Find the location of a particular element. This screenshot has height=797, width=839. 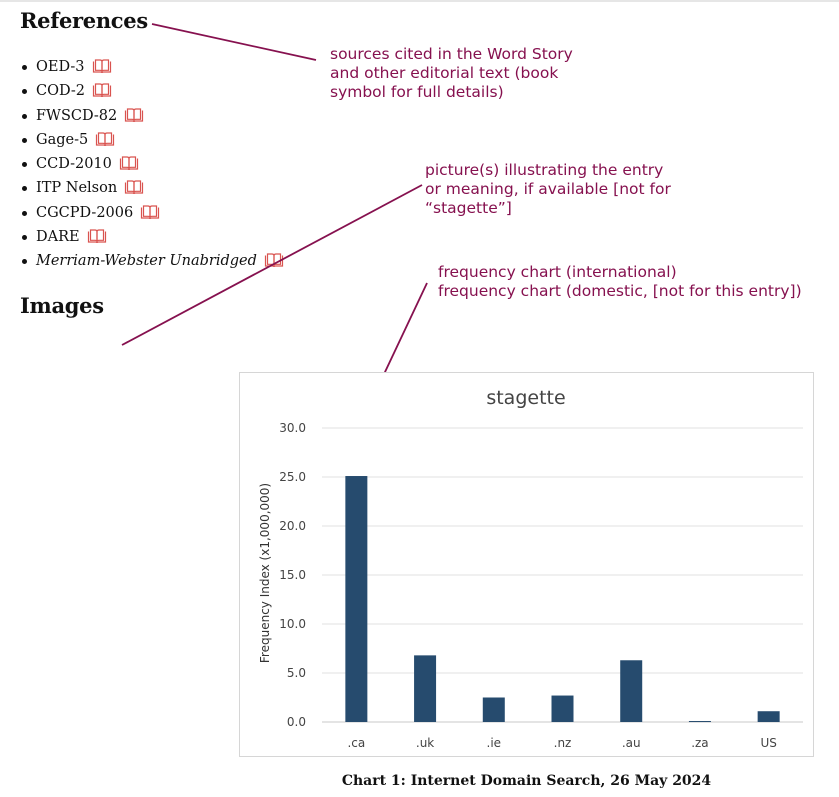

reference-item: ITP Nelson is located at coordinates (142, 190).